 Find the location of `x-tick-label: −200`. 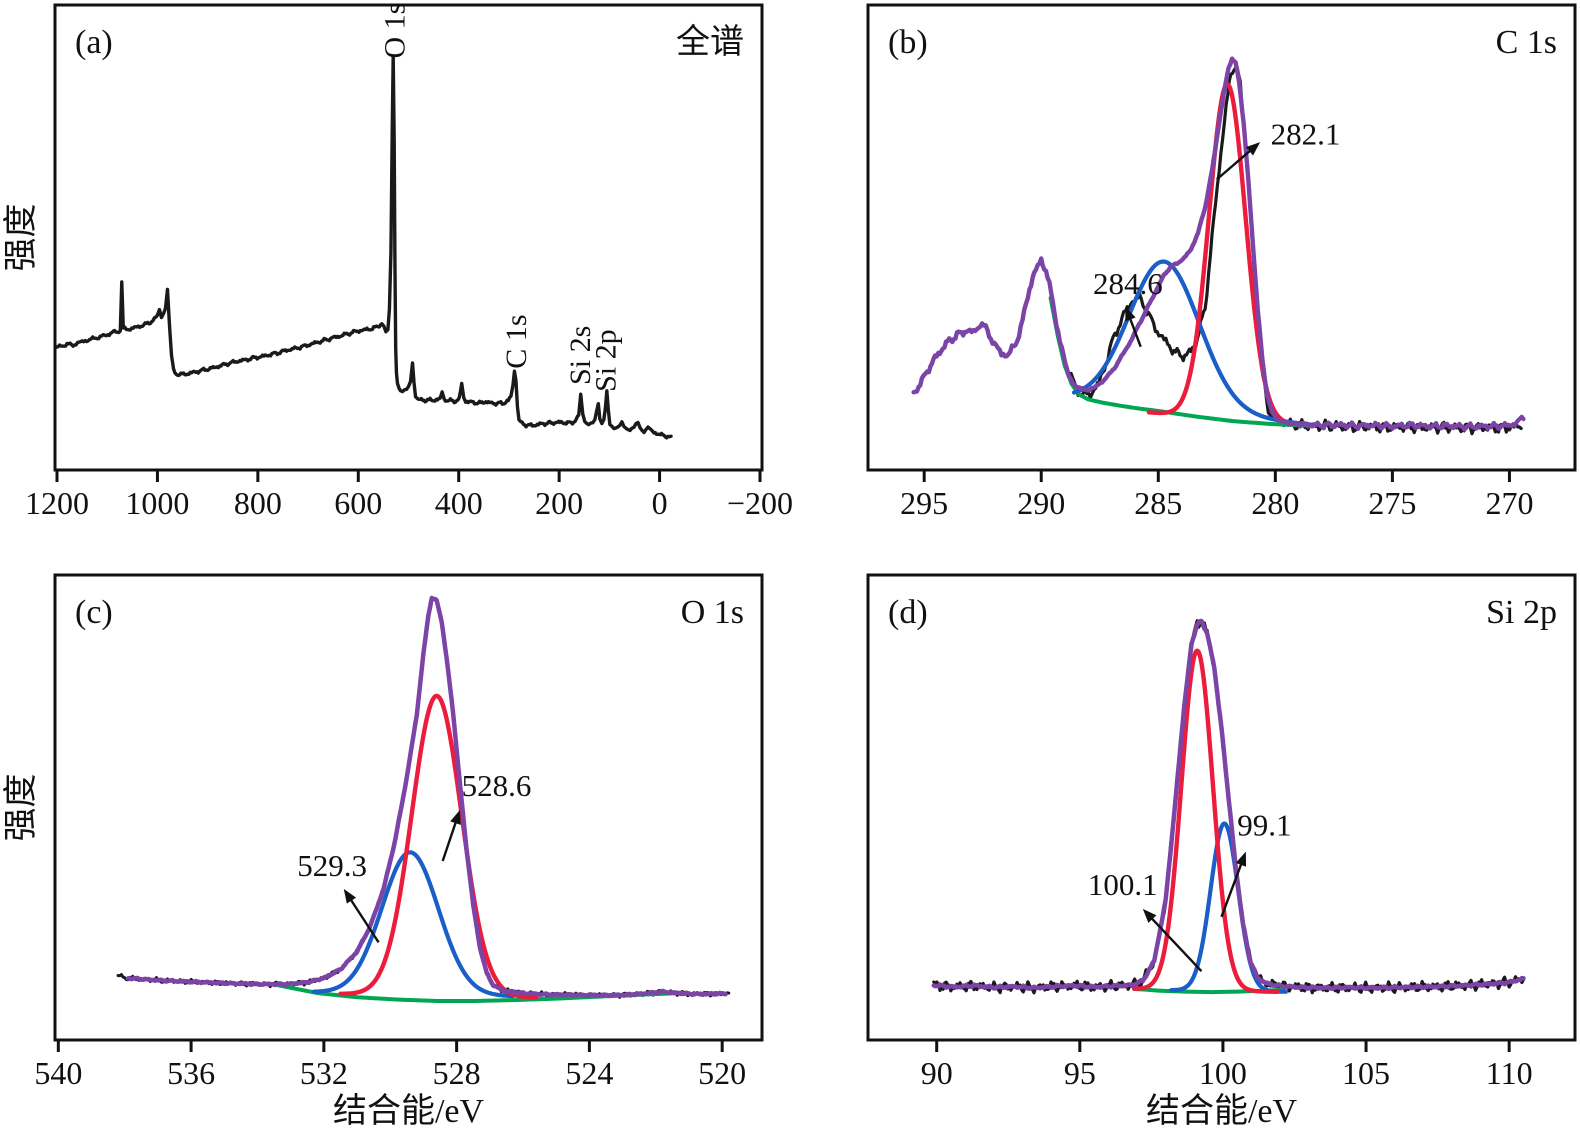

x-tick-label: −200 is located at coordinates (760, 503).